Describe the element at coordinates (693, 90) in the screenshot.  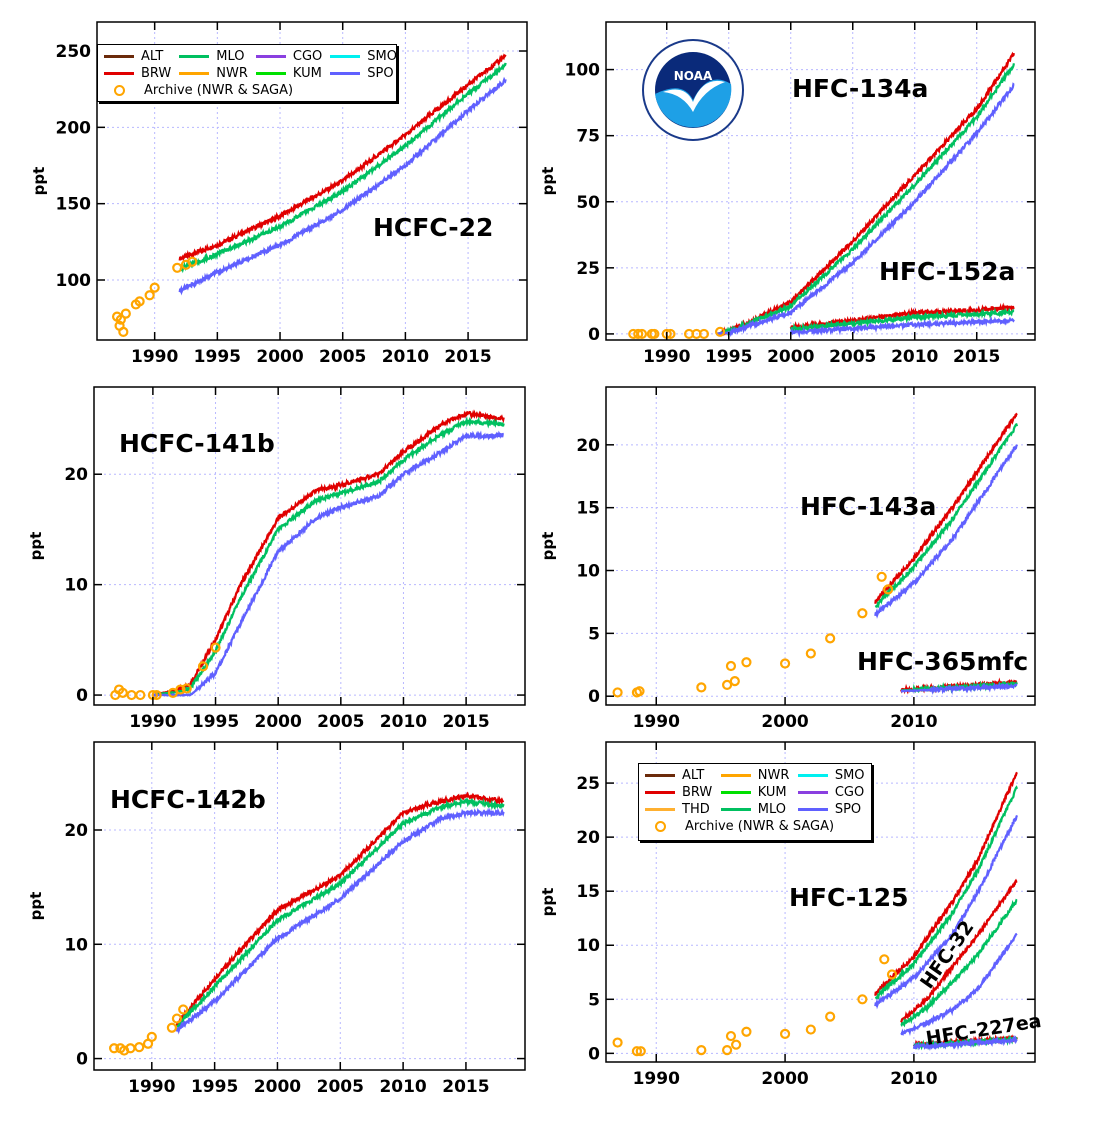
I see `noaa-logo: NOAA` at that location.